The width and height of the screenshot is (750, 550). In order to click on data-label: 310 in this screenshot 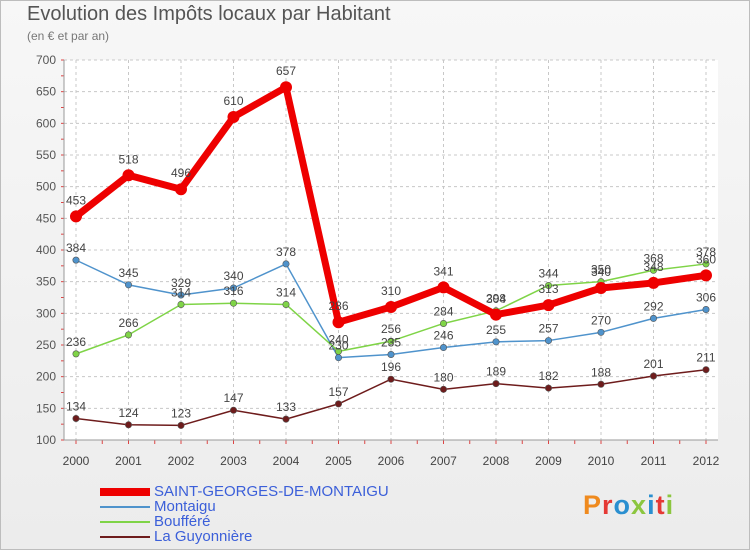, I will do `click(391, 291)`.